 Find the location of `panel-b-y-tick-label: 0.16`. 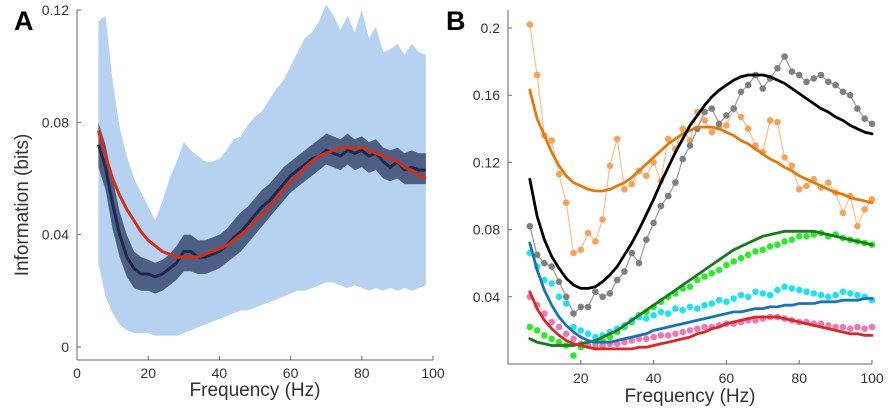

panel-b-y-tick-label: 0.16 is located at coordinates (486, 95).